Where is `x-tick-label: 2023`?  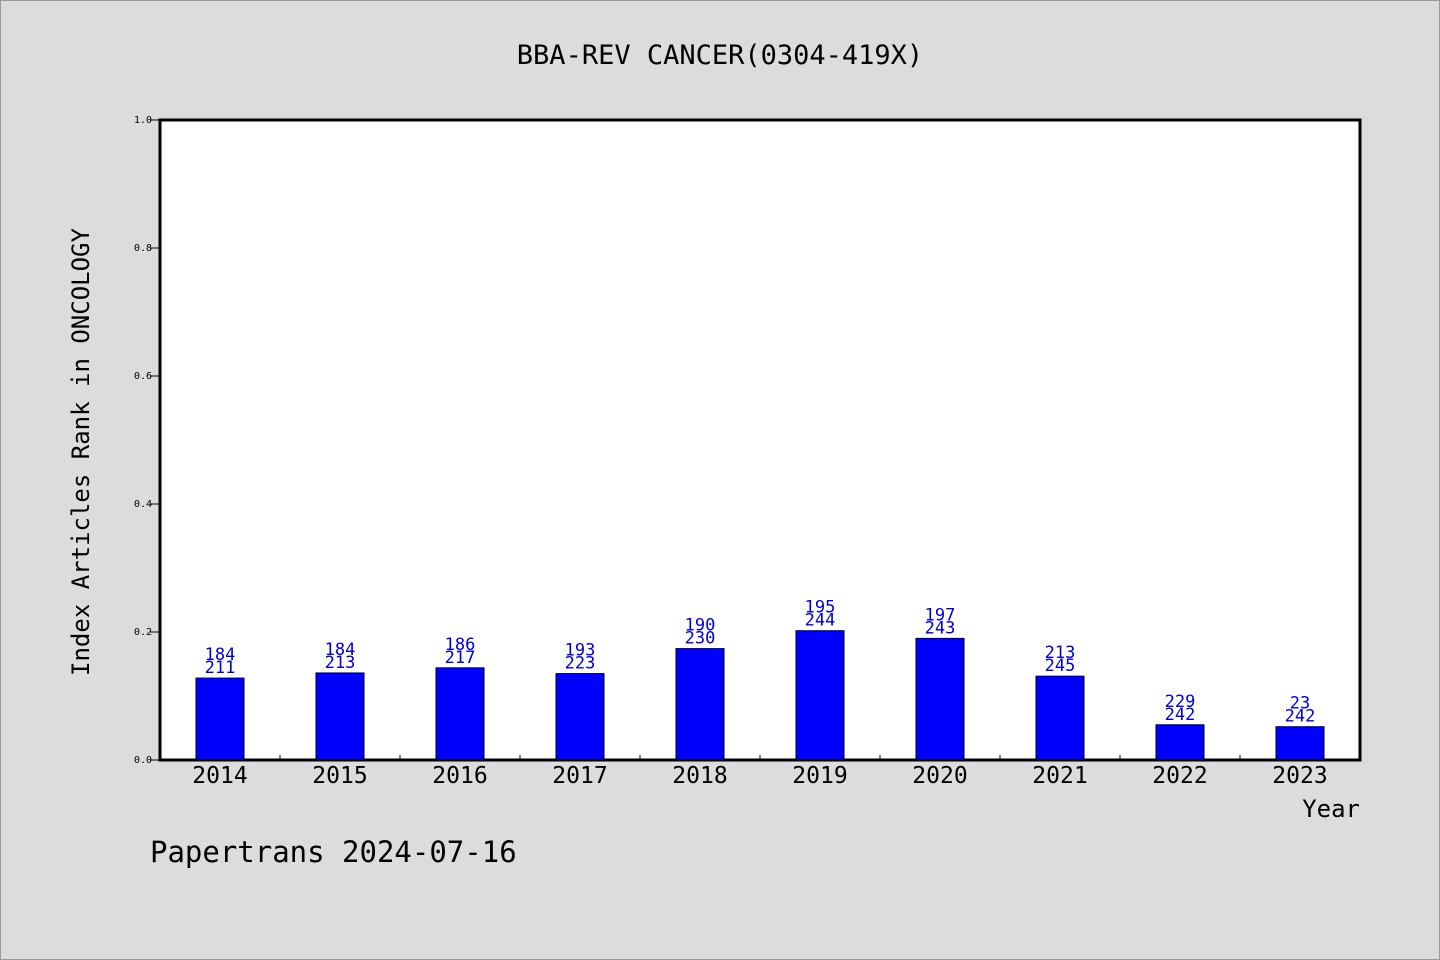 x-tick-label: 2023 is located at coordinates (1299, 776).